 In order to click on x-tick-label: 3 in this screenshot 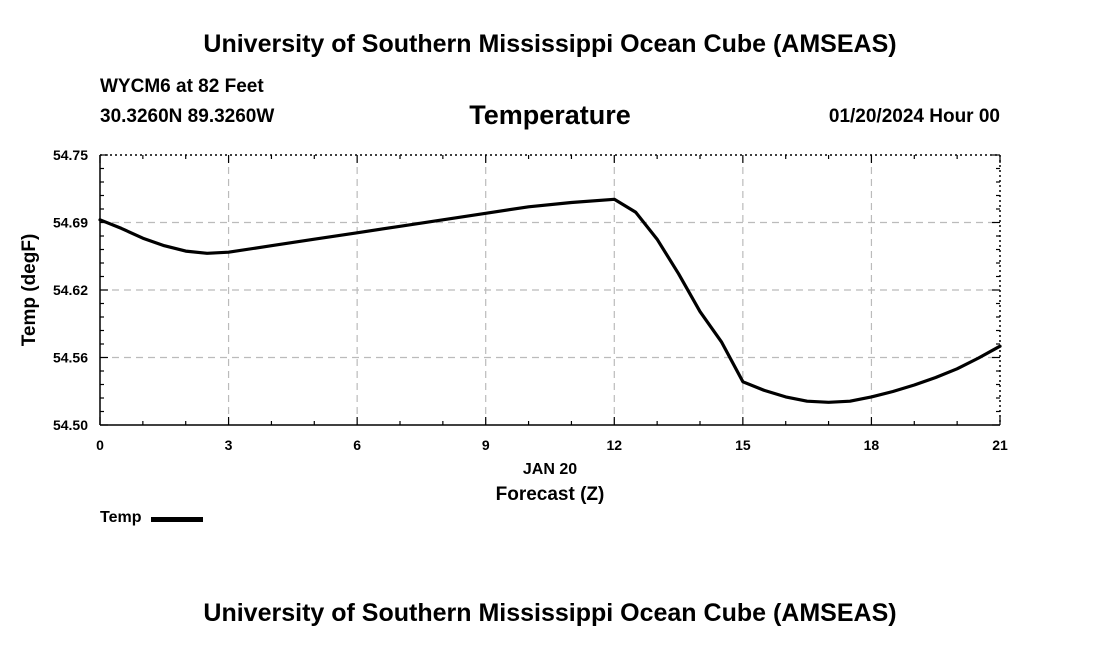, I will do `click(229, 445)`.